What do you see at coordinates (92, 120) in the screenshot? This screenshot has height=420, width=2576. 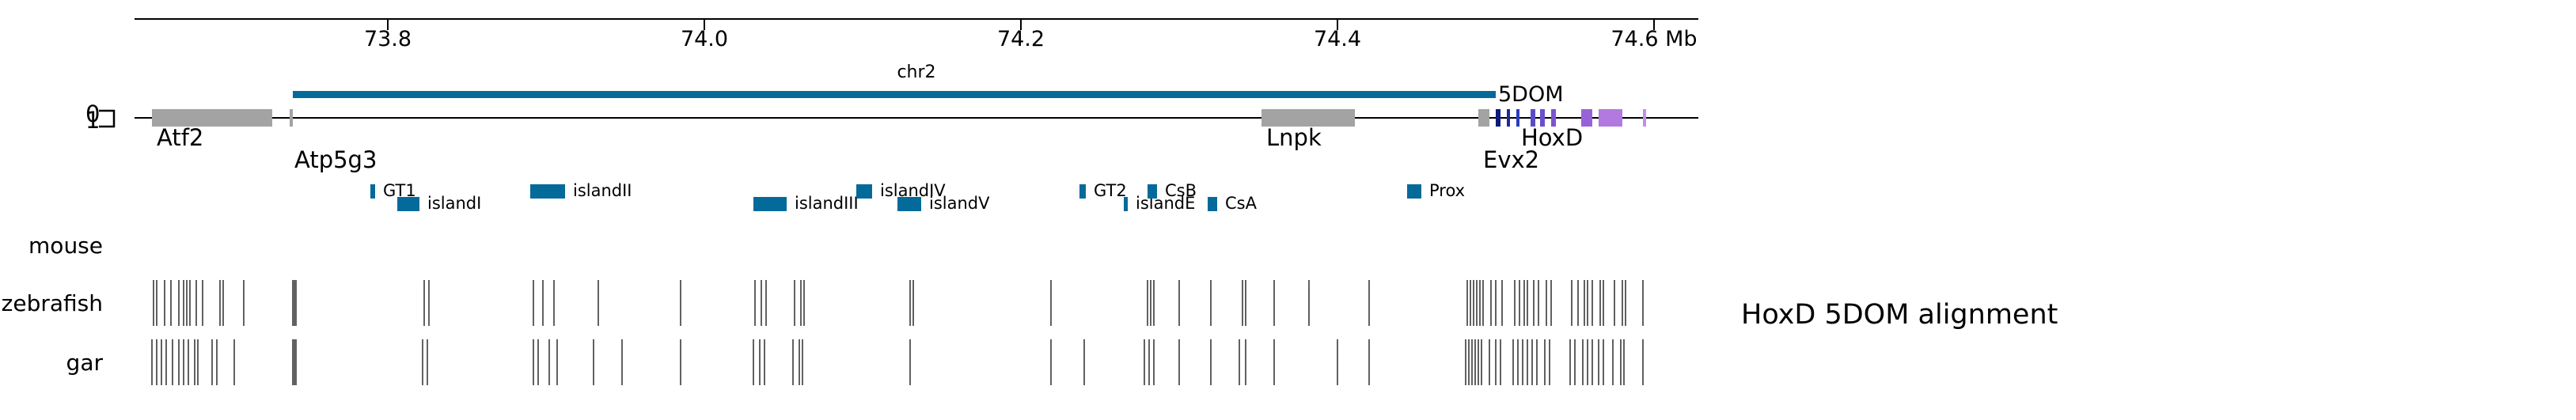 I see `strand-glyph-bottom: 1` at bounding box center [92, 120].